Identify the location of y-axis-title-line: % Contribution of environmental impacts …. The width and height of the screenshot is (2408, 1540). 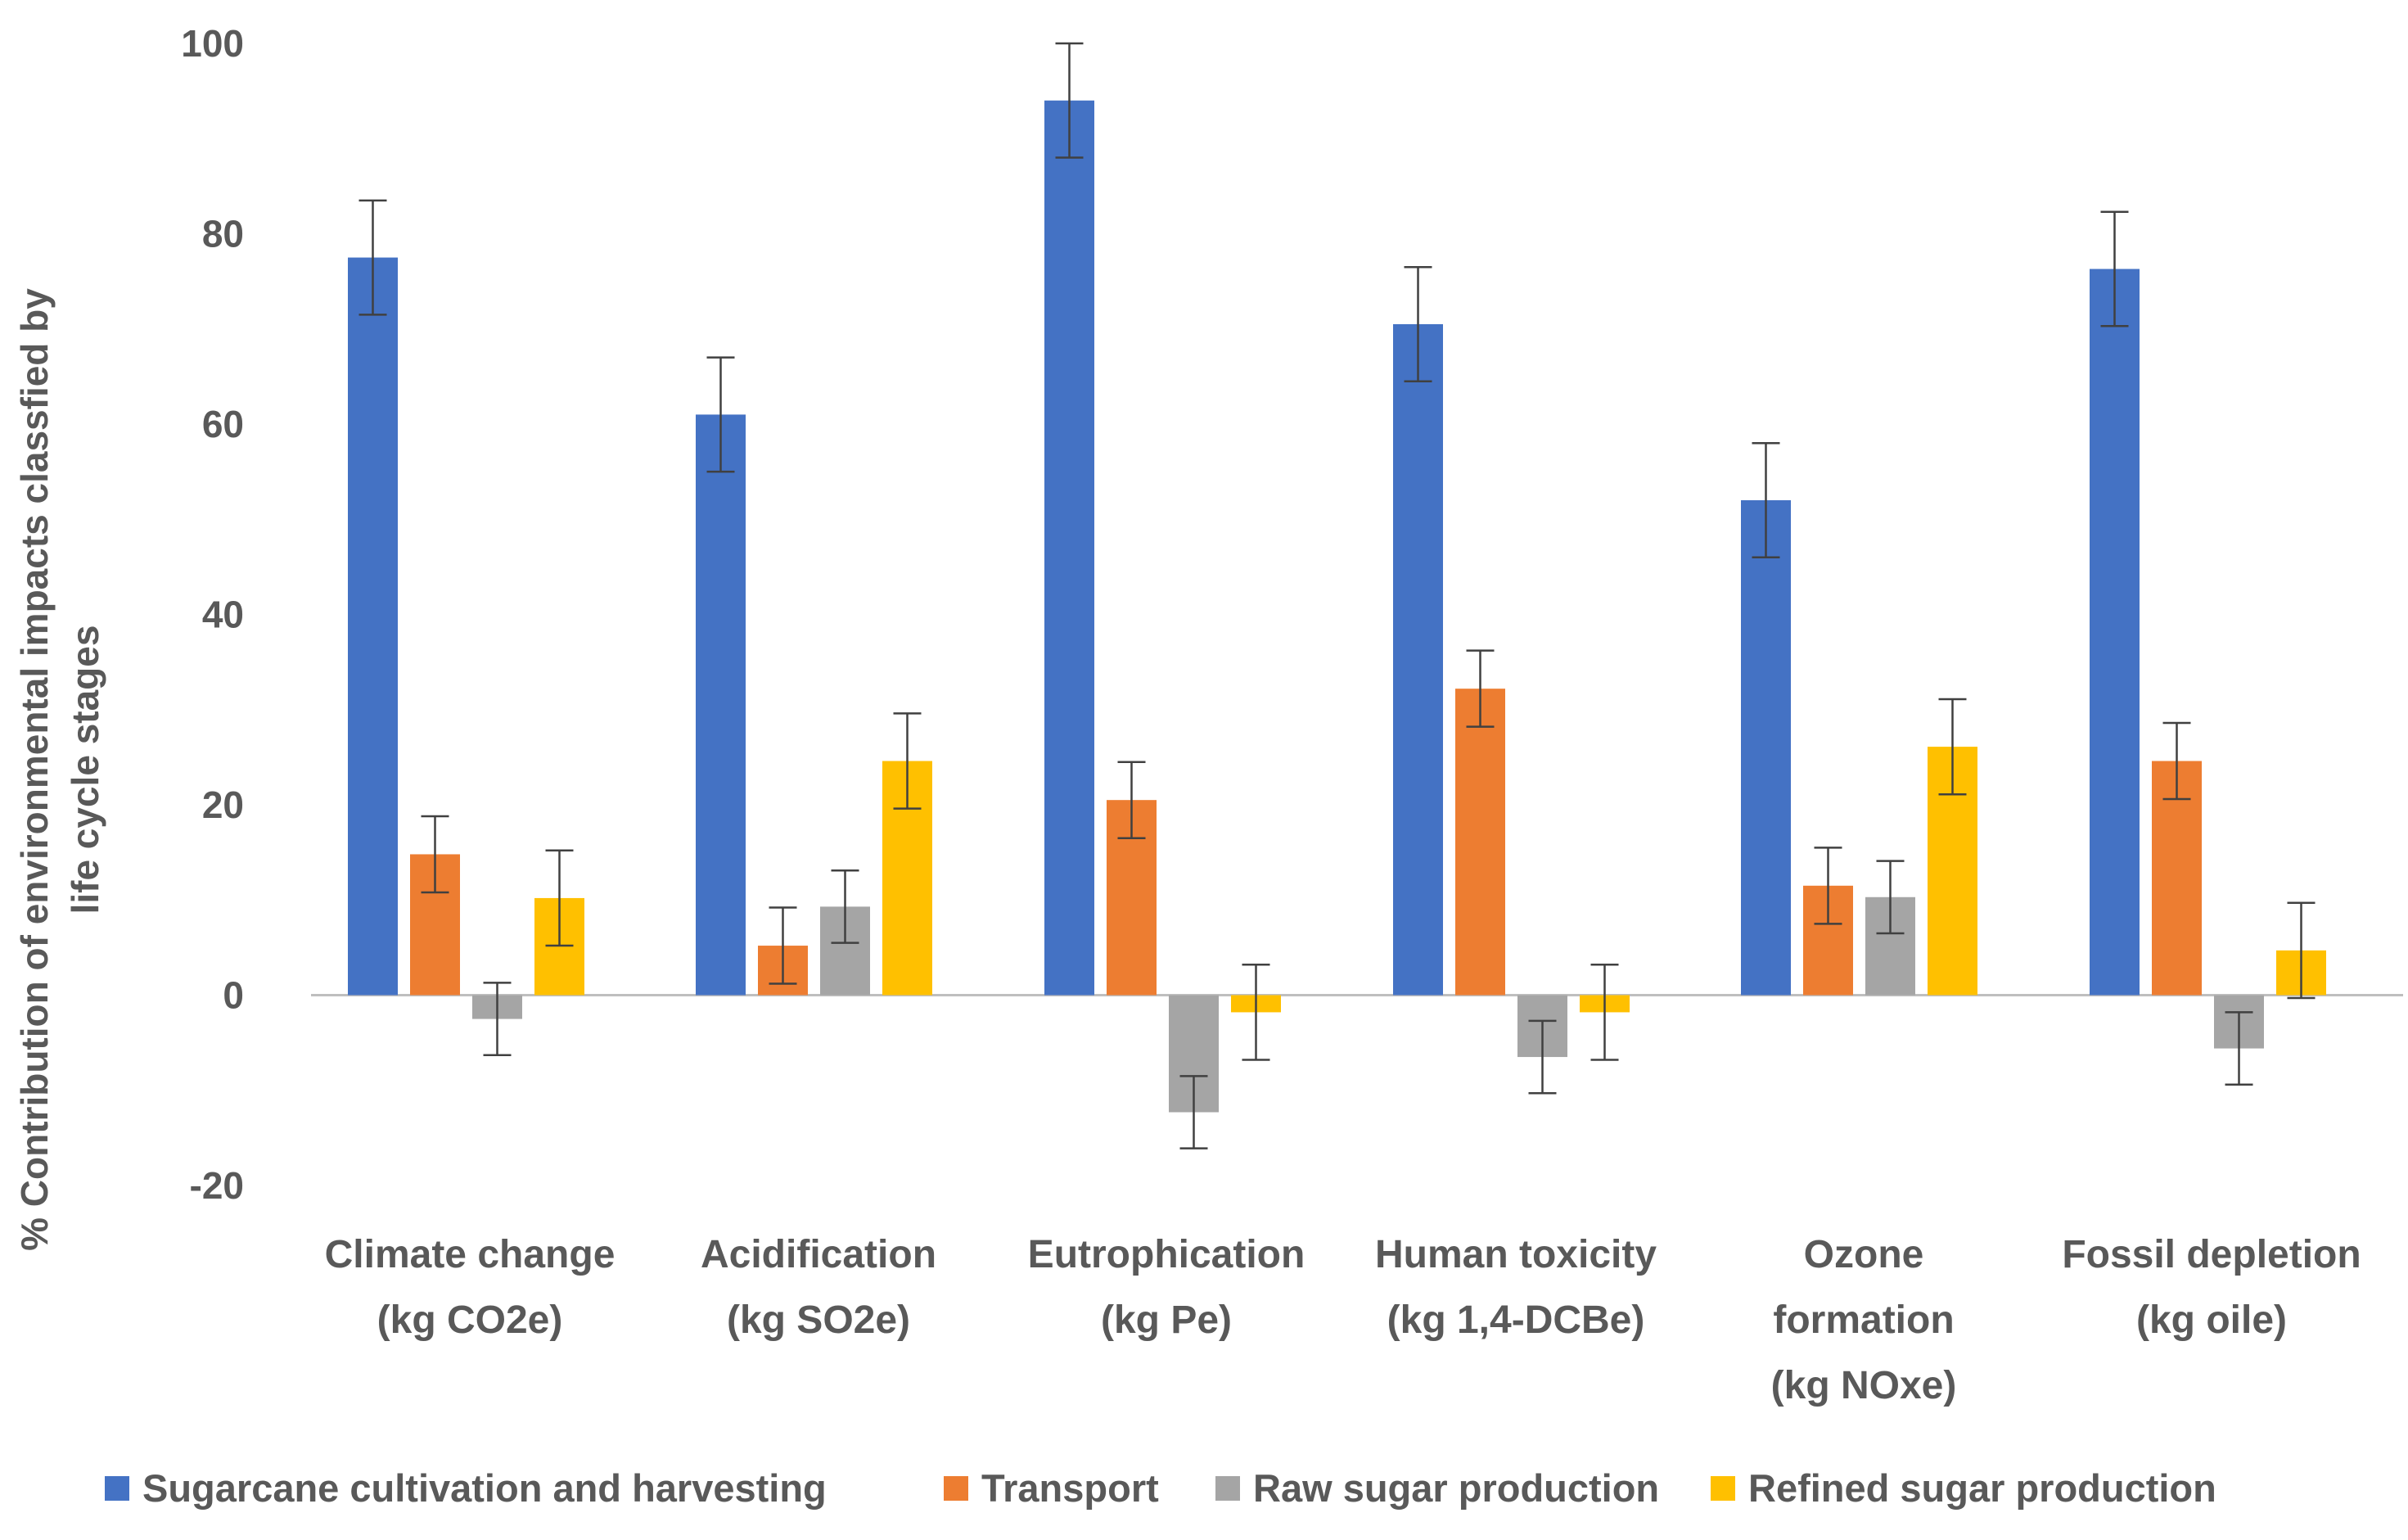
(34, 770).